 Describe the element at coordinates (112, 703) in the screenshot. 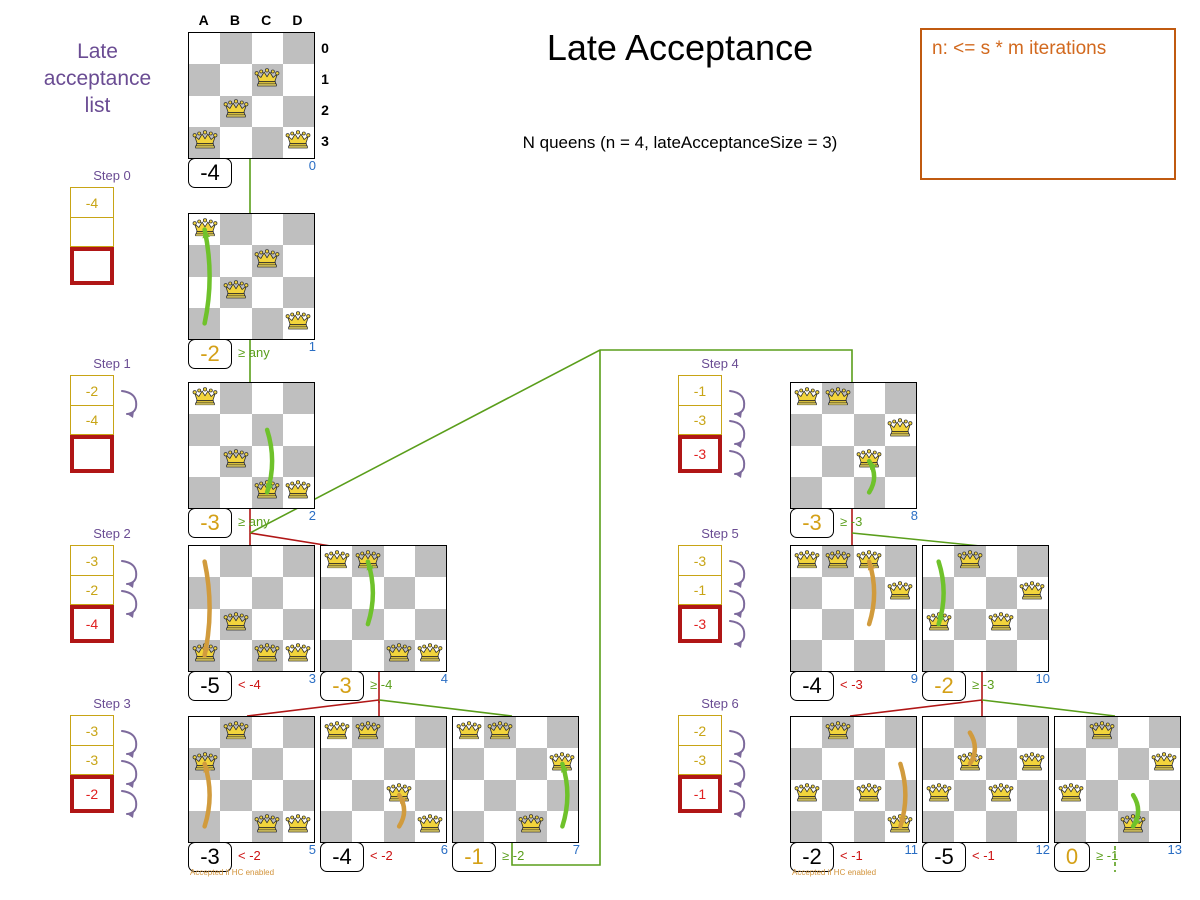

I see `step-label: Step 3` at that location.